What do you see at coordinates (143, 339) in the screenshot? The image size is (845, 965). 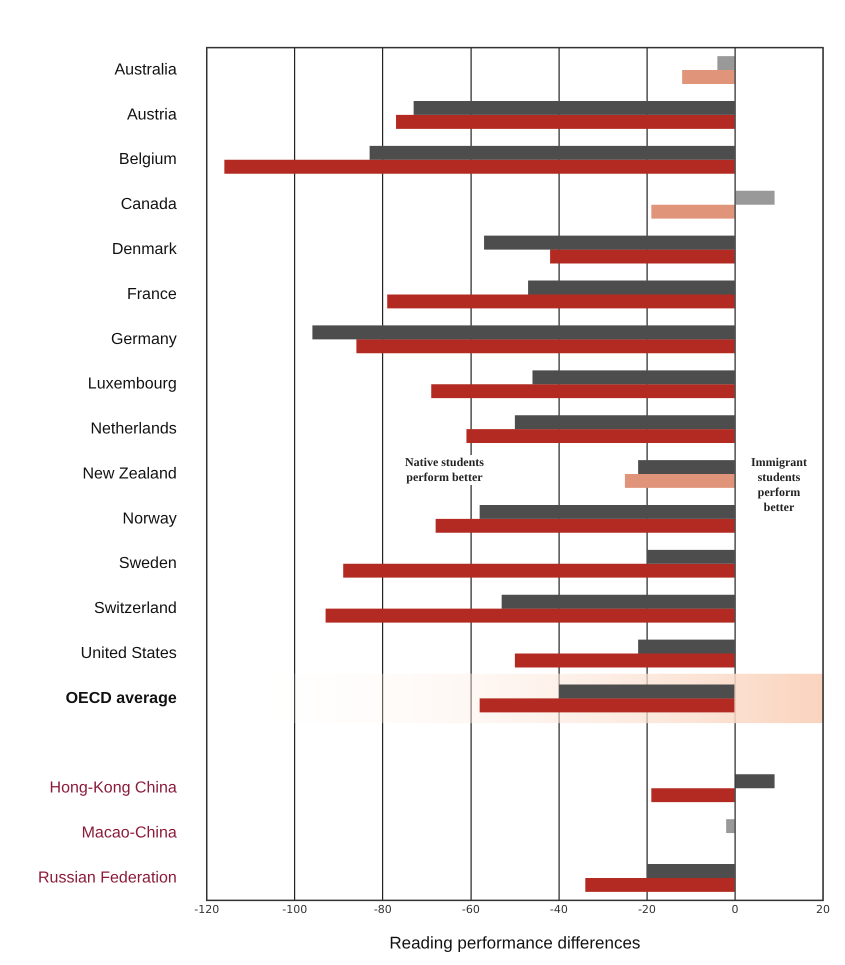 I see `y-tick-label: Germany` at bounding box center [143, 339].